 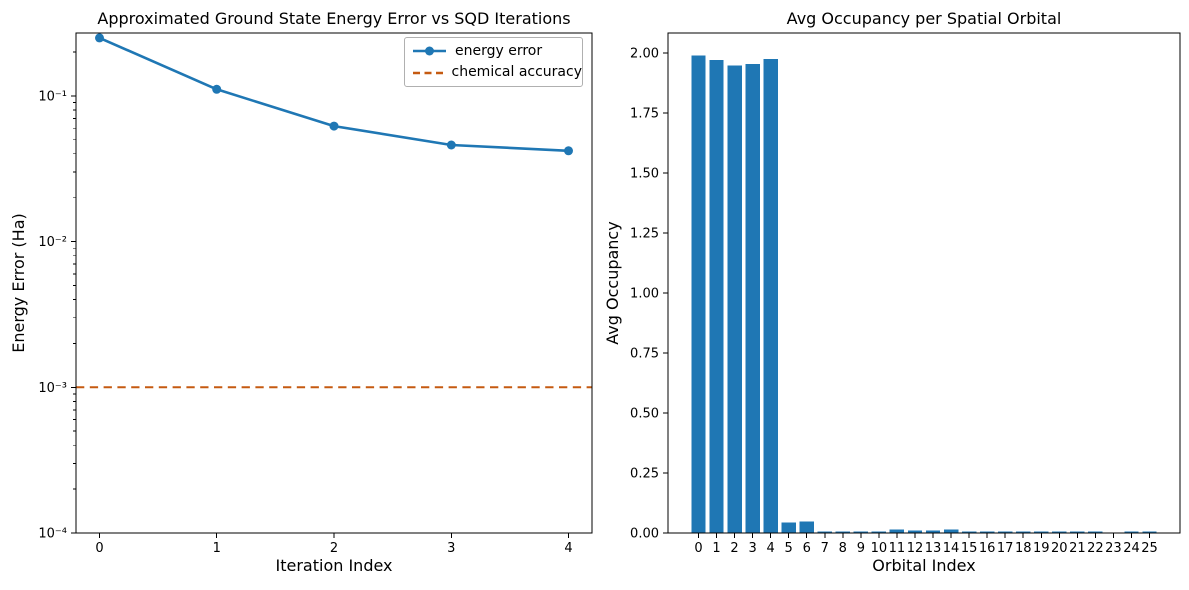 What do you see at coordinates (644, 53) in the screenshot?
I see `right-y-tick-label: 2.00` at bounding box center [644, 53].